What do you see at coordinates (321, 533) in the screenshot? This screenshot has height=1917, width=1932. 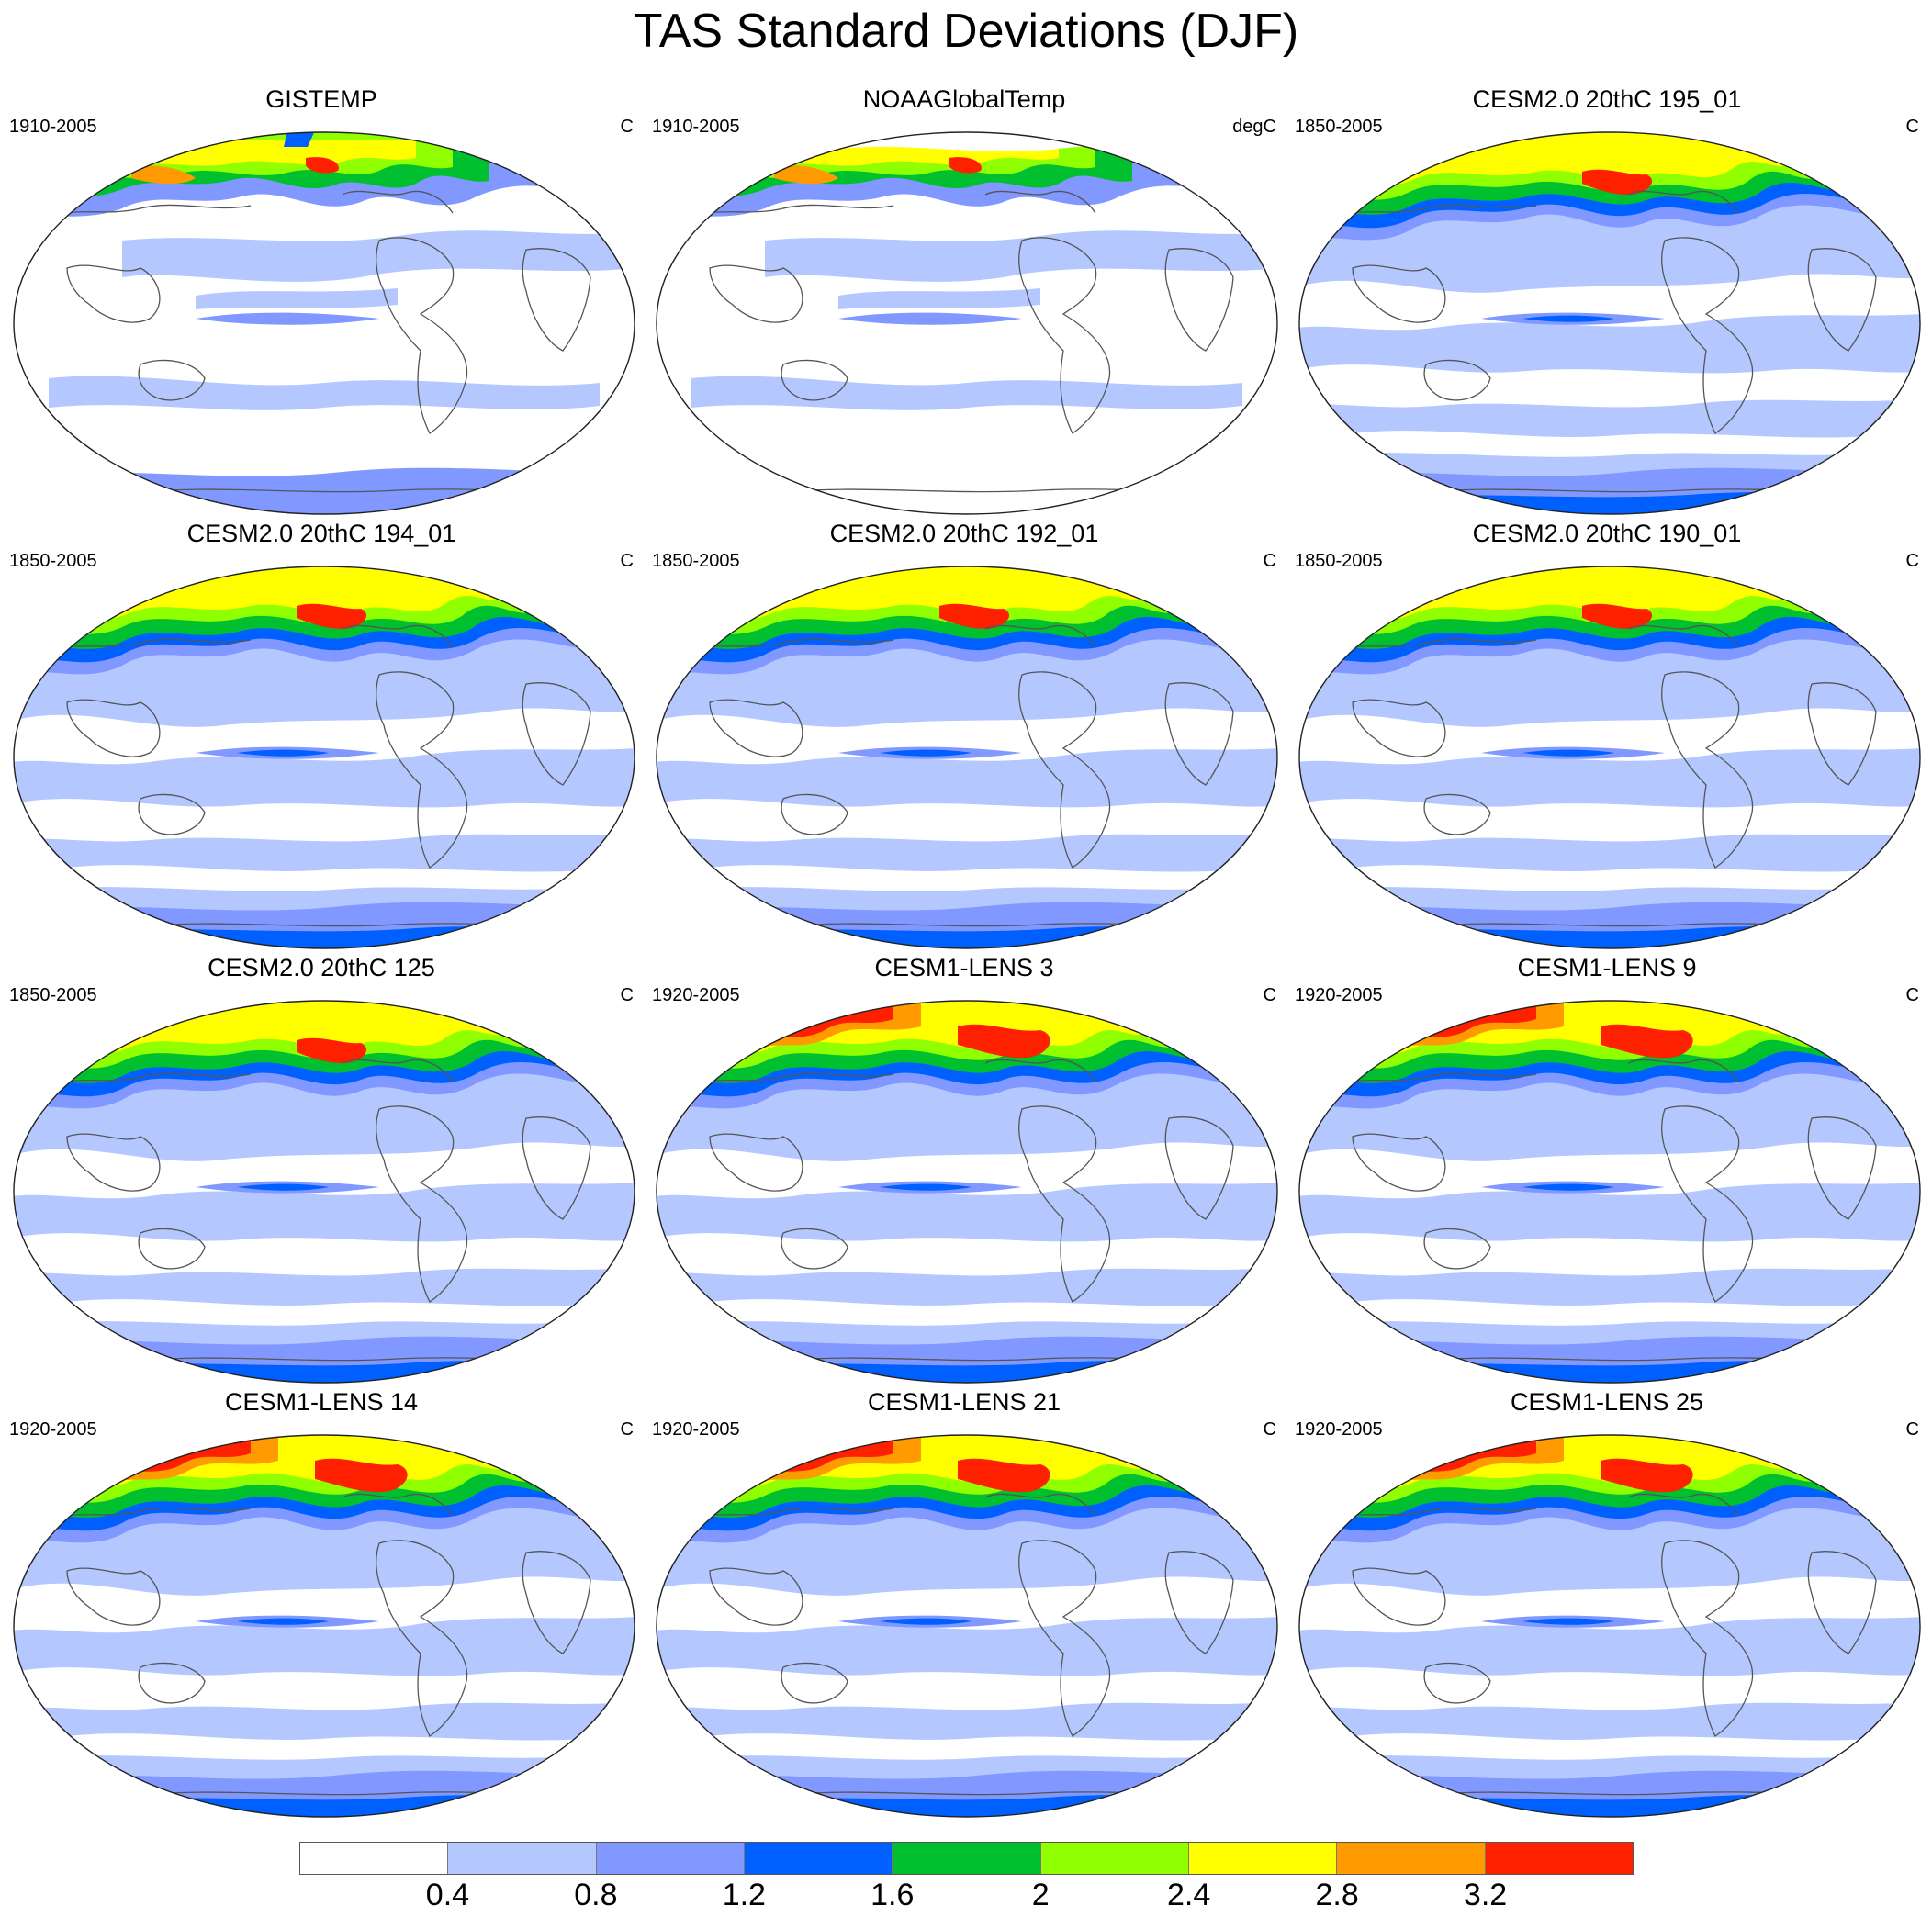 I see `panel-title: CESM2.0 20thC 194_01` at bounding box center [321, 533].